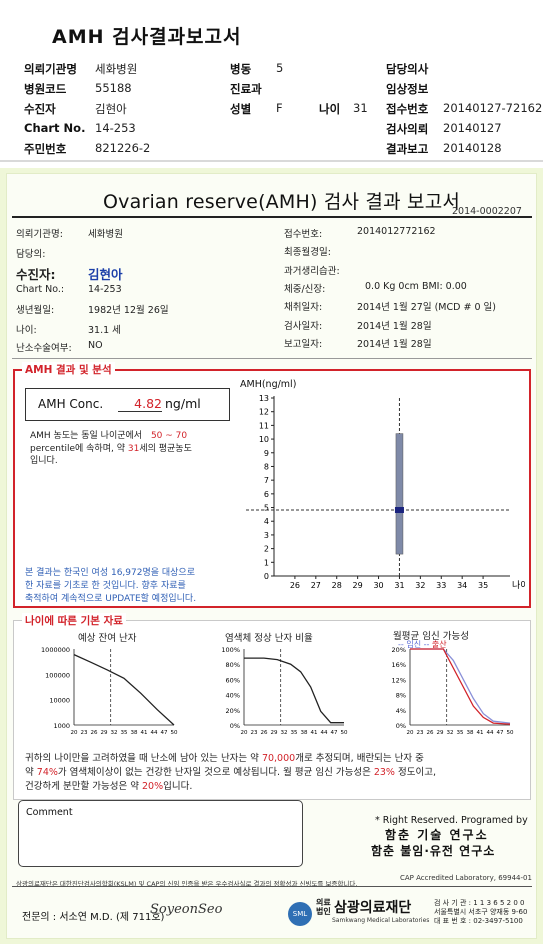 The width and height of the screenshot is (543, 944). What do you see at coordinates (241, 109) in the screenshot?
I see `field-label: 성별` at bounding box center [241, 109].